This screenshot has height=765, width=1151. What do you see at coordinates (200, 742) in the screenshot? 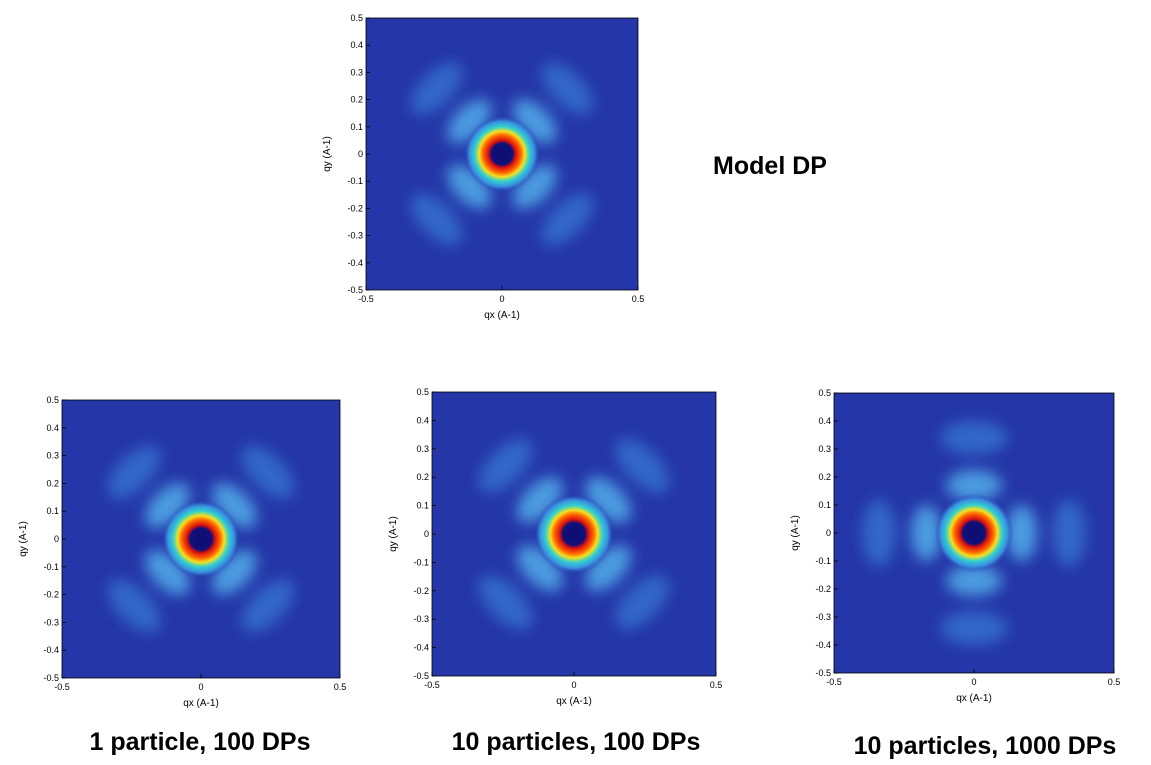
I see `panel-caption: 1 particle, 100 DPs` at bounding box center [200, 742].